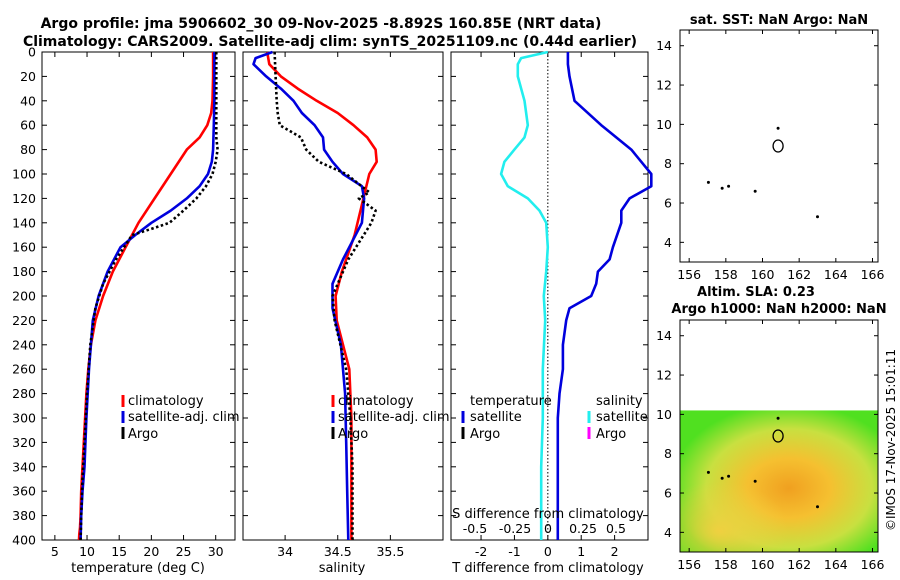  I want to click on sla-map-title-2: Argo h1000: NaN h2000: NaN, so click(778, 309).